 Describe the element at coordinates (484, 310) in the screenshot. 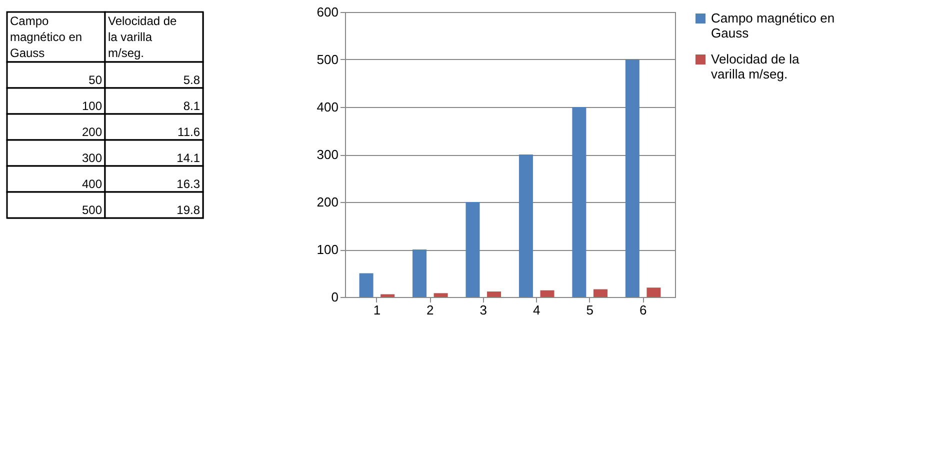

I see `x-tick-label: 3` at that location.